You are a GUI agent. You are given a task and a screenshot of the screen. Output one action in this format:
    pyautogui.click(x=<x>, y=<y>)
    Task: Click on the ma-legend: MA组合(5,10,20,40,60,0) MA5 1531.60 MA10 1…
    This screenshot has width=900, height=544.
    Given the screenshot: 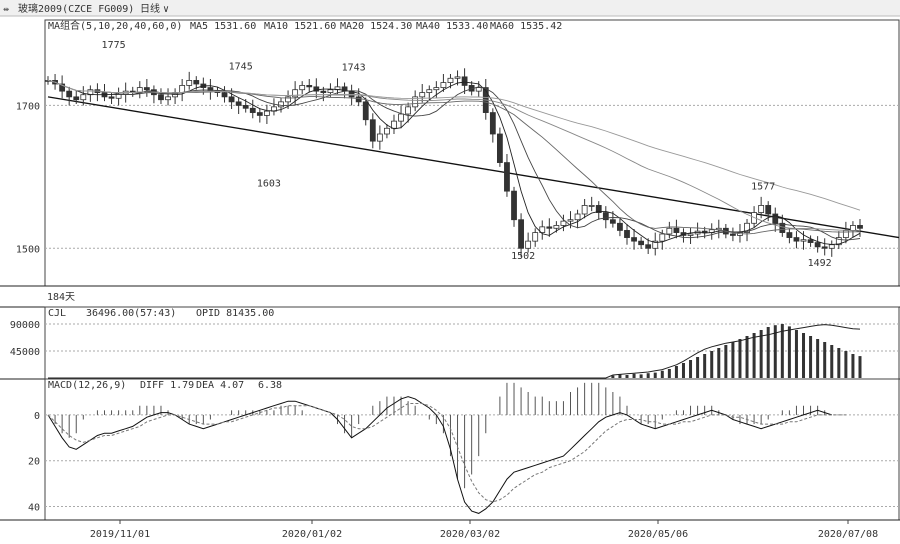 What is the action you would take?
    pyautogui.click(x=305, y=25)
    